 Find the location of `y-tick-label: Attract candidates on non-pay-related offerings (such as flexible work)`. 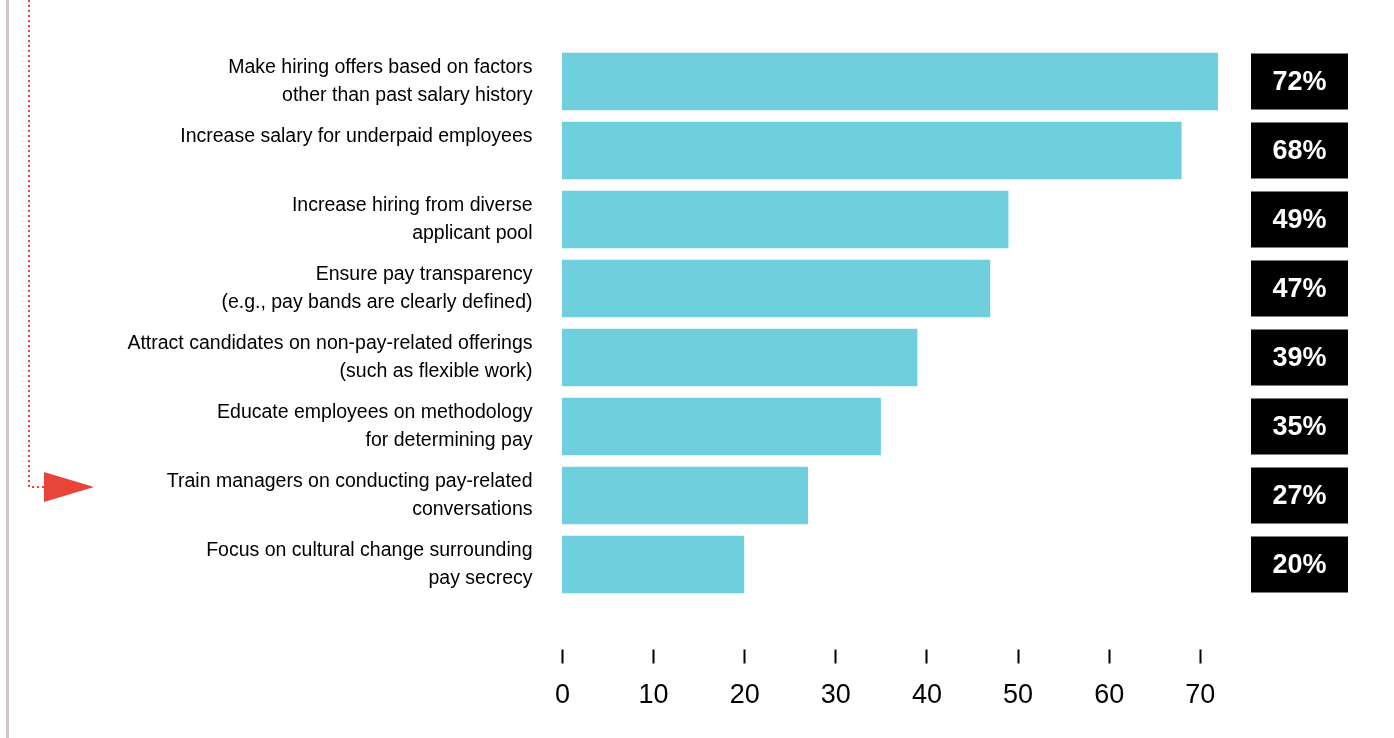

y-tick-label: Attract candidates on non-pay-related offerings (such as flexible work) is located at coordinates (330, 355).